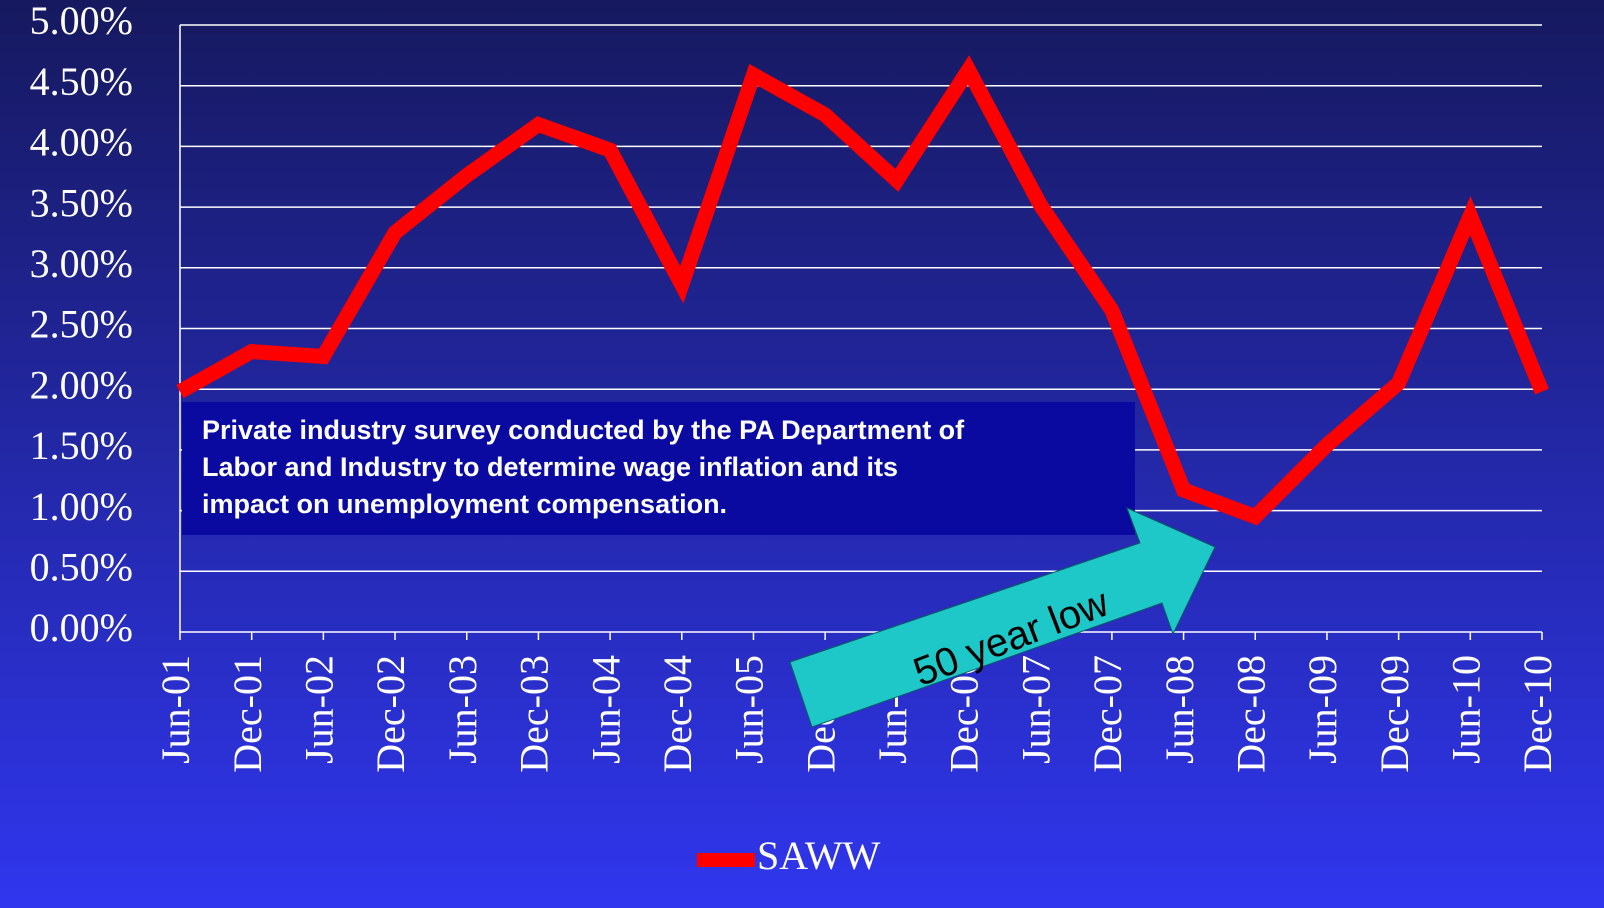 This screenshot has height=908, width=1604. What do you see at coordinates (390, 714) in the screenshot?
I see `x-tick-label: Dec-02` at bounding box center [390, 714].